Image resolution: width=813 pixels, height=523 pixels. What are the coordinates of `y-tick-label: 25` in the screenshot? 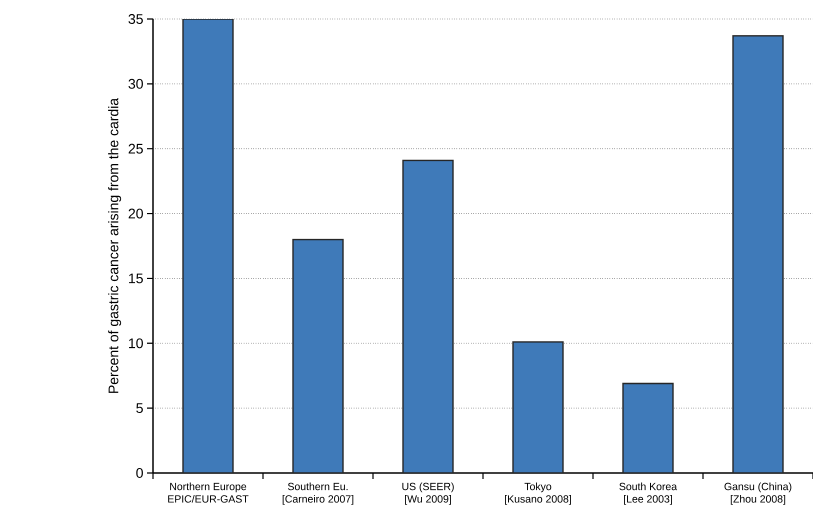 It's located at (135, 149).